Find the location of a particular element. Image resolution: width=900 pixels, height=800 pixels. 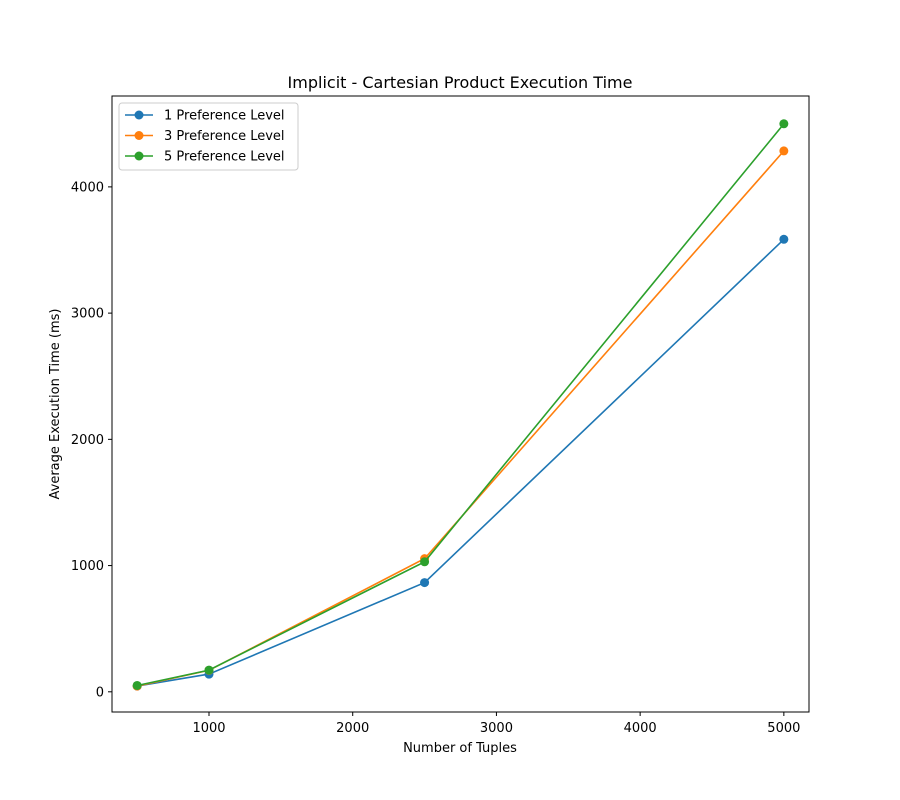

x-axis-label: Number of Tuples is located at coordinates (460, 748).